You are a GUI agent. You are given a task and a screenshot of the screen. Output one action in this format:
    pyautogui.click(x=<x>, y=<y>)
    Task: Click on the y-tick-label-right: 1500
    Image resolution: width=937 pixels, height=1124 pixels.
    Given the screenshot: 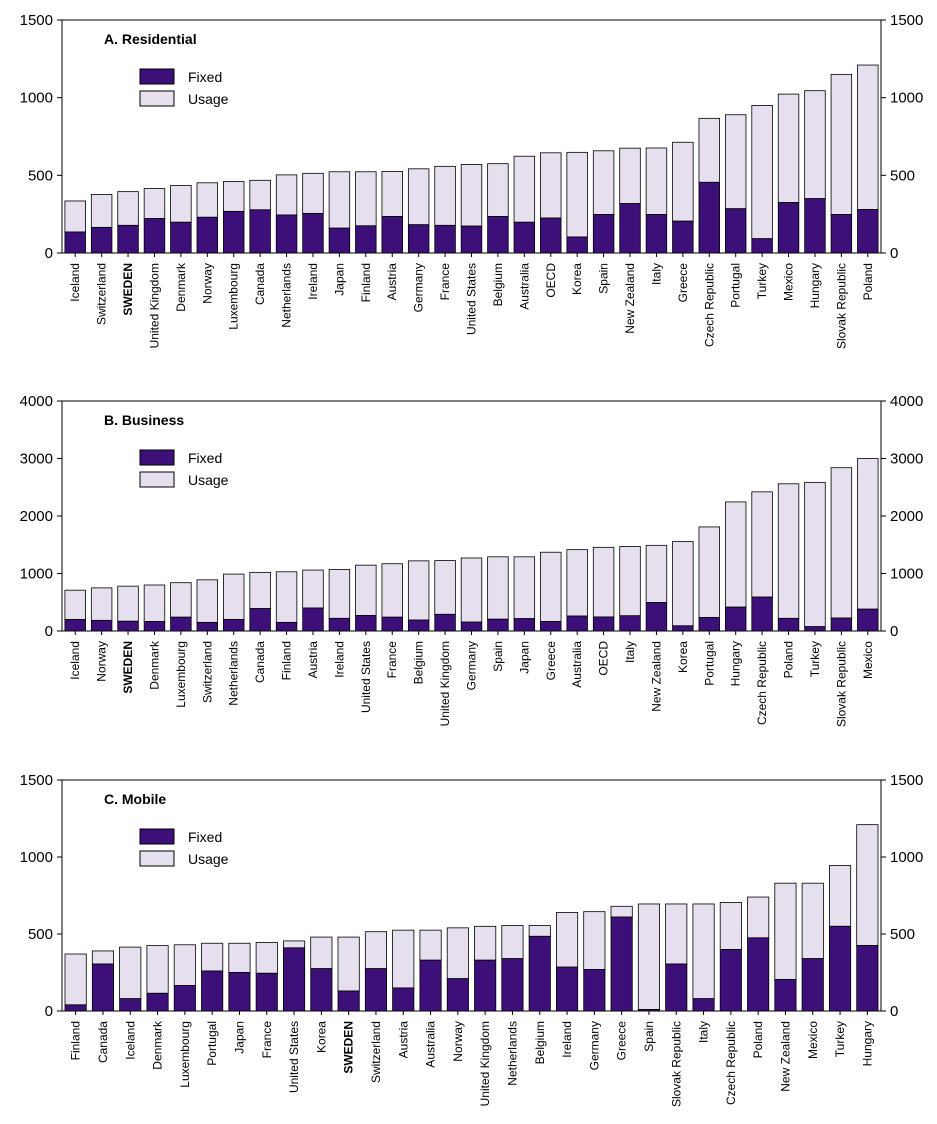 What is the action you would take?
    pyautogui.click(x=906, y=20)
    